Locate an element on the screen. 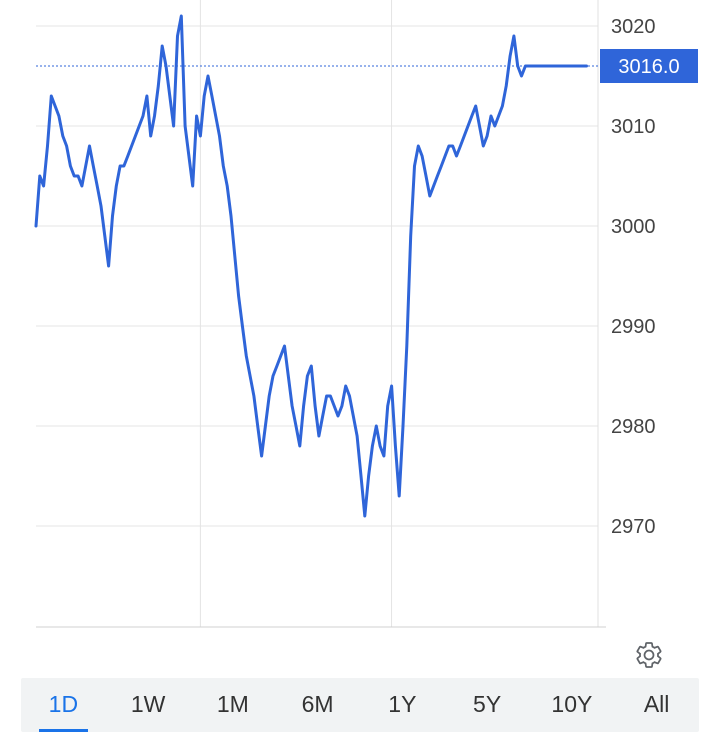 This screenshot has height=735, width=720. range-tab-1d: 1D is located at coordinates (63, 705).